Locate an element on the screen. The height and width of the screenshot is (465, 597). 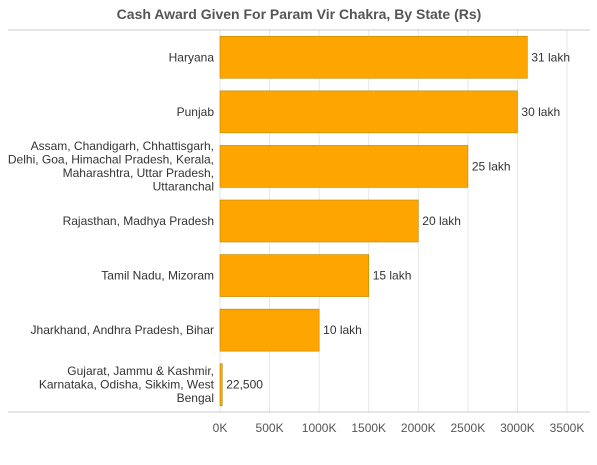
value-label: 15 lakh is located at coordinates (392, 276).